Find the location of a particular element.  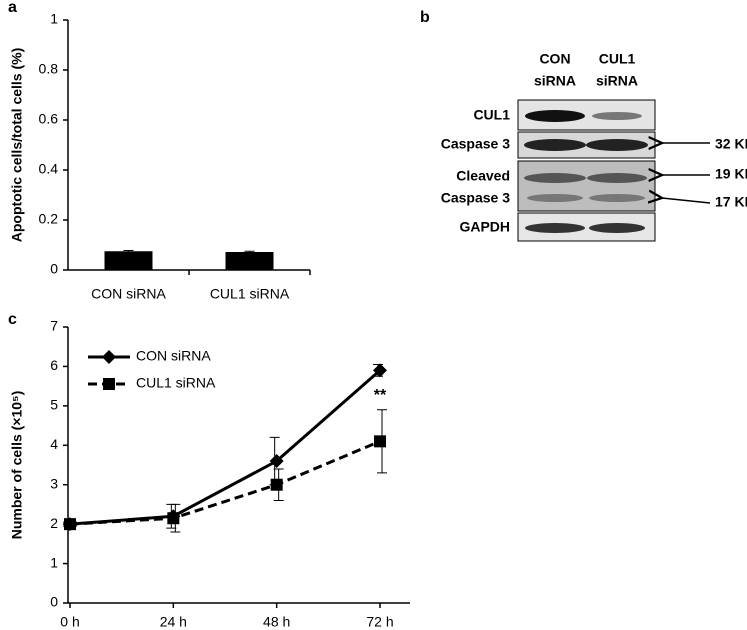

y-tick-label: 5 is located at coordinates (54, 405).